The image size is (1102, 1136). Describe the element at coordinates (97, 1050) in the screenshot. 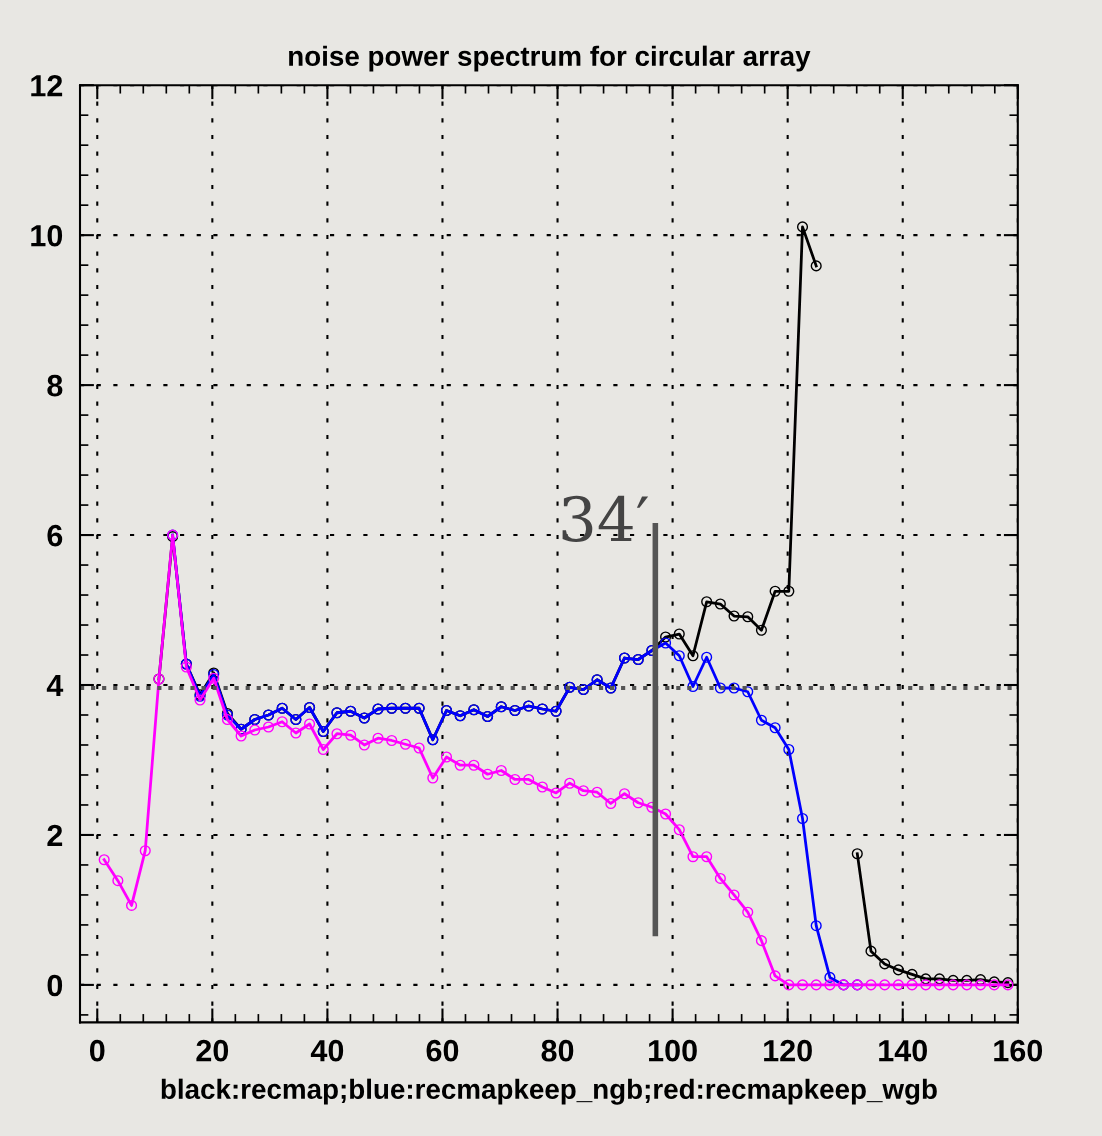

I see `x-tick-label: 0` at that location.